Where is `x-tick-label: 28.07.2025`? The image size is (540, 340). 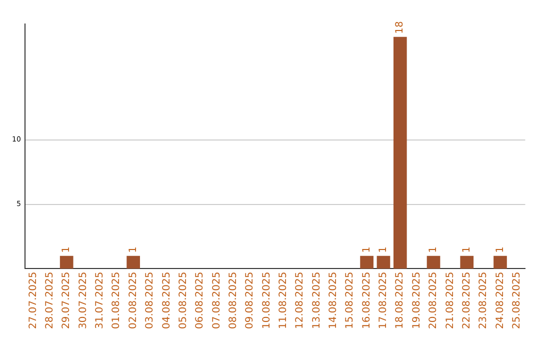
x-tick-label: 28.07.2025 is located at coordinates (50, 301).